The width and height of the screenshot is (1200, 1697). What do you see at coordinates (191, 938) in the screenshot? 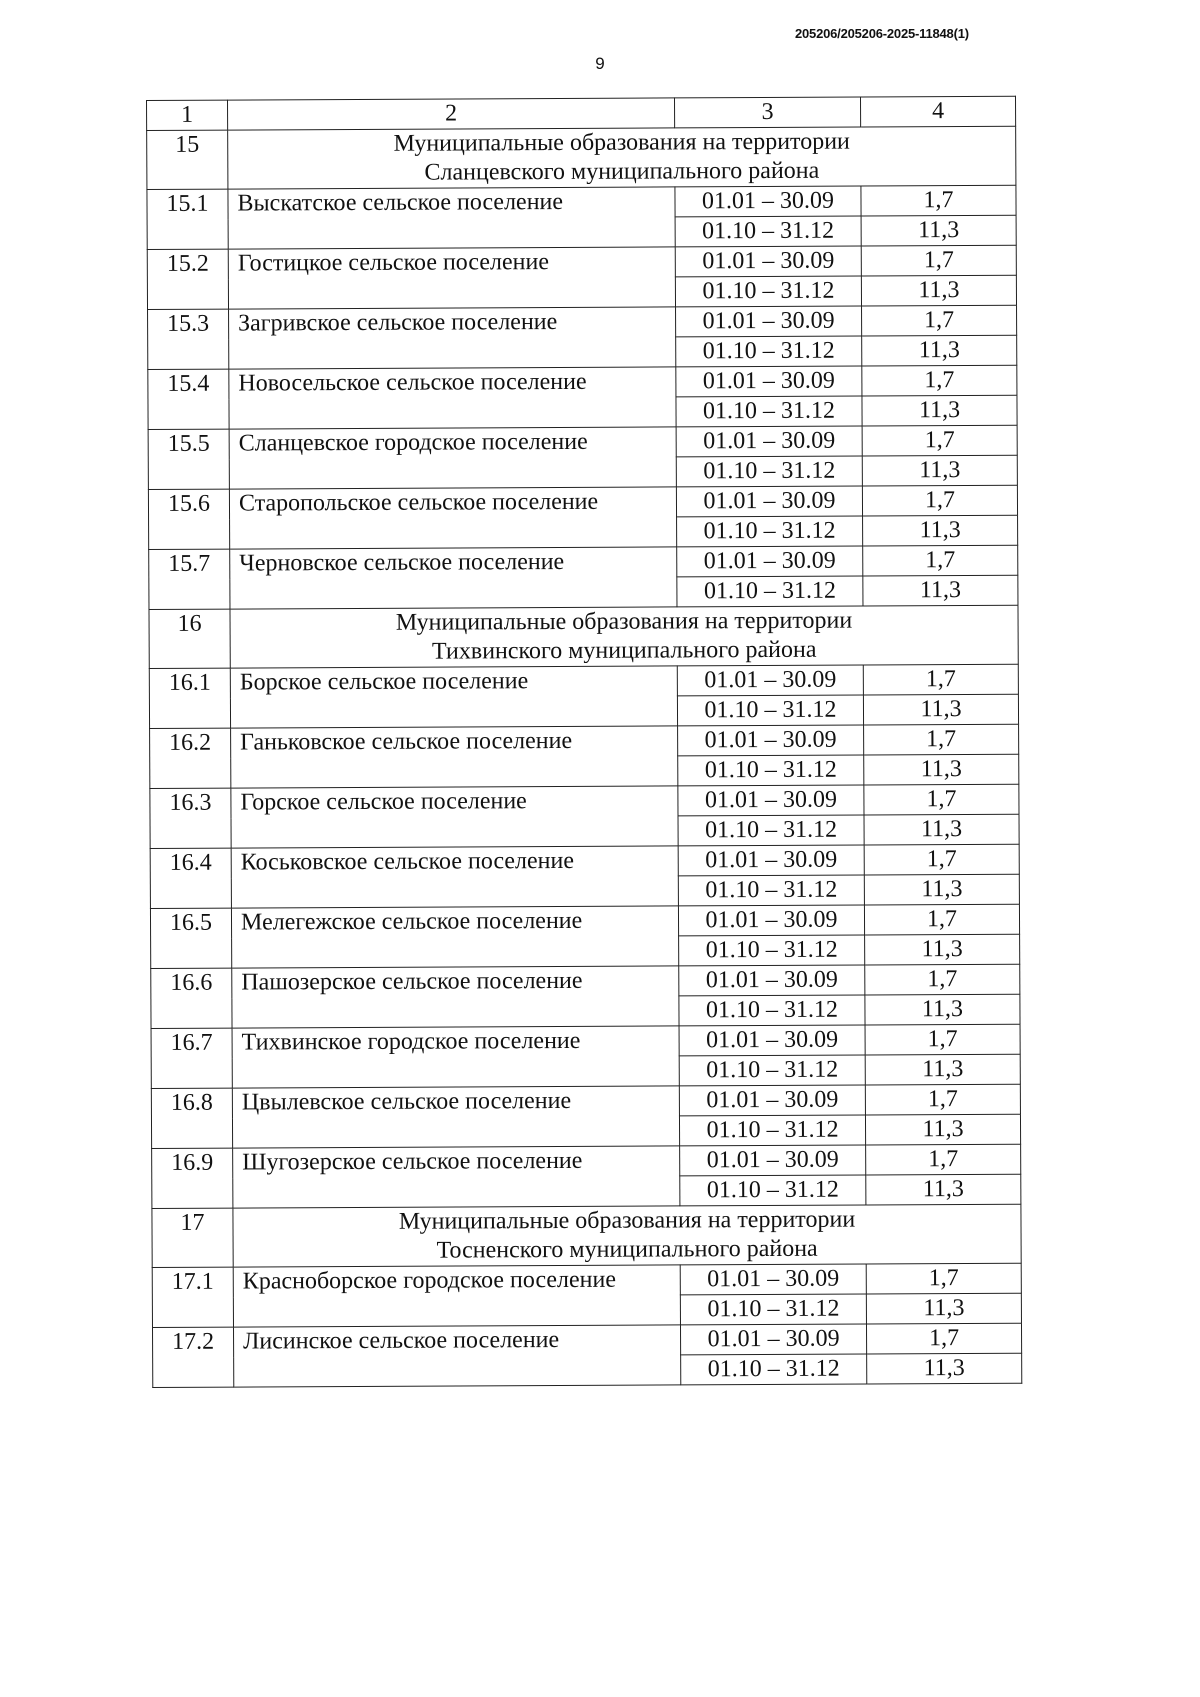
I see `row-number: 16.5` at bounding box center [191, 938].